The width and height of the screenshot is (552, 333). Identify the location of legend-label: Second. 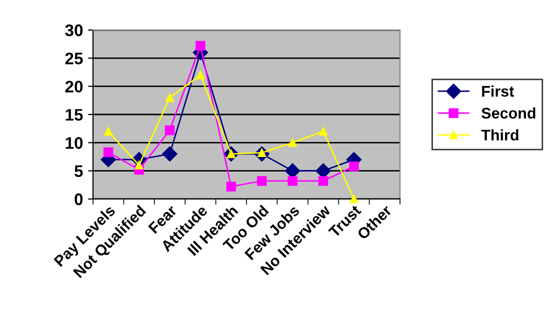
(509, 113).